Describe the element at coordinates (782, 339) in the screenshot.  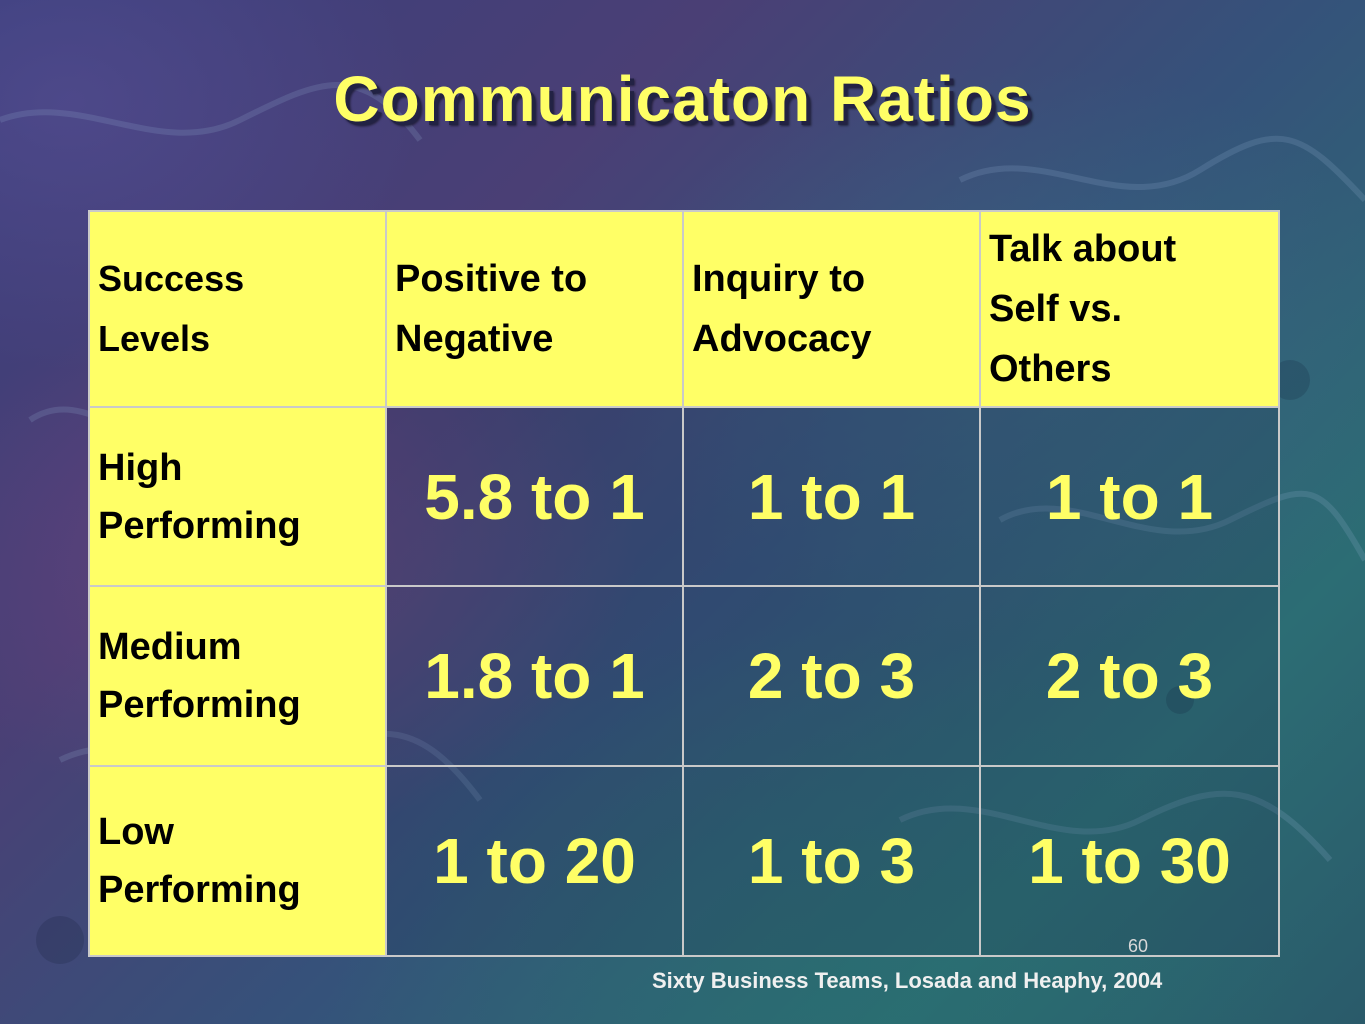
I see `header-line: Advocacy` at that location.